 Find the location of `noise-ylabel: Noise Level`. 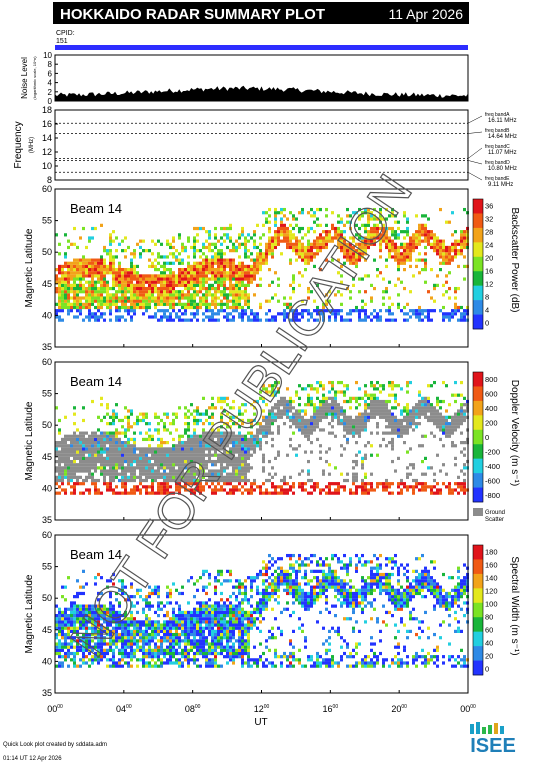

noise-ylabel: Noise Level is located at coordinates (24, 78).